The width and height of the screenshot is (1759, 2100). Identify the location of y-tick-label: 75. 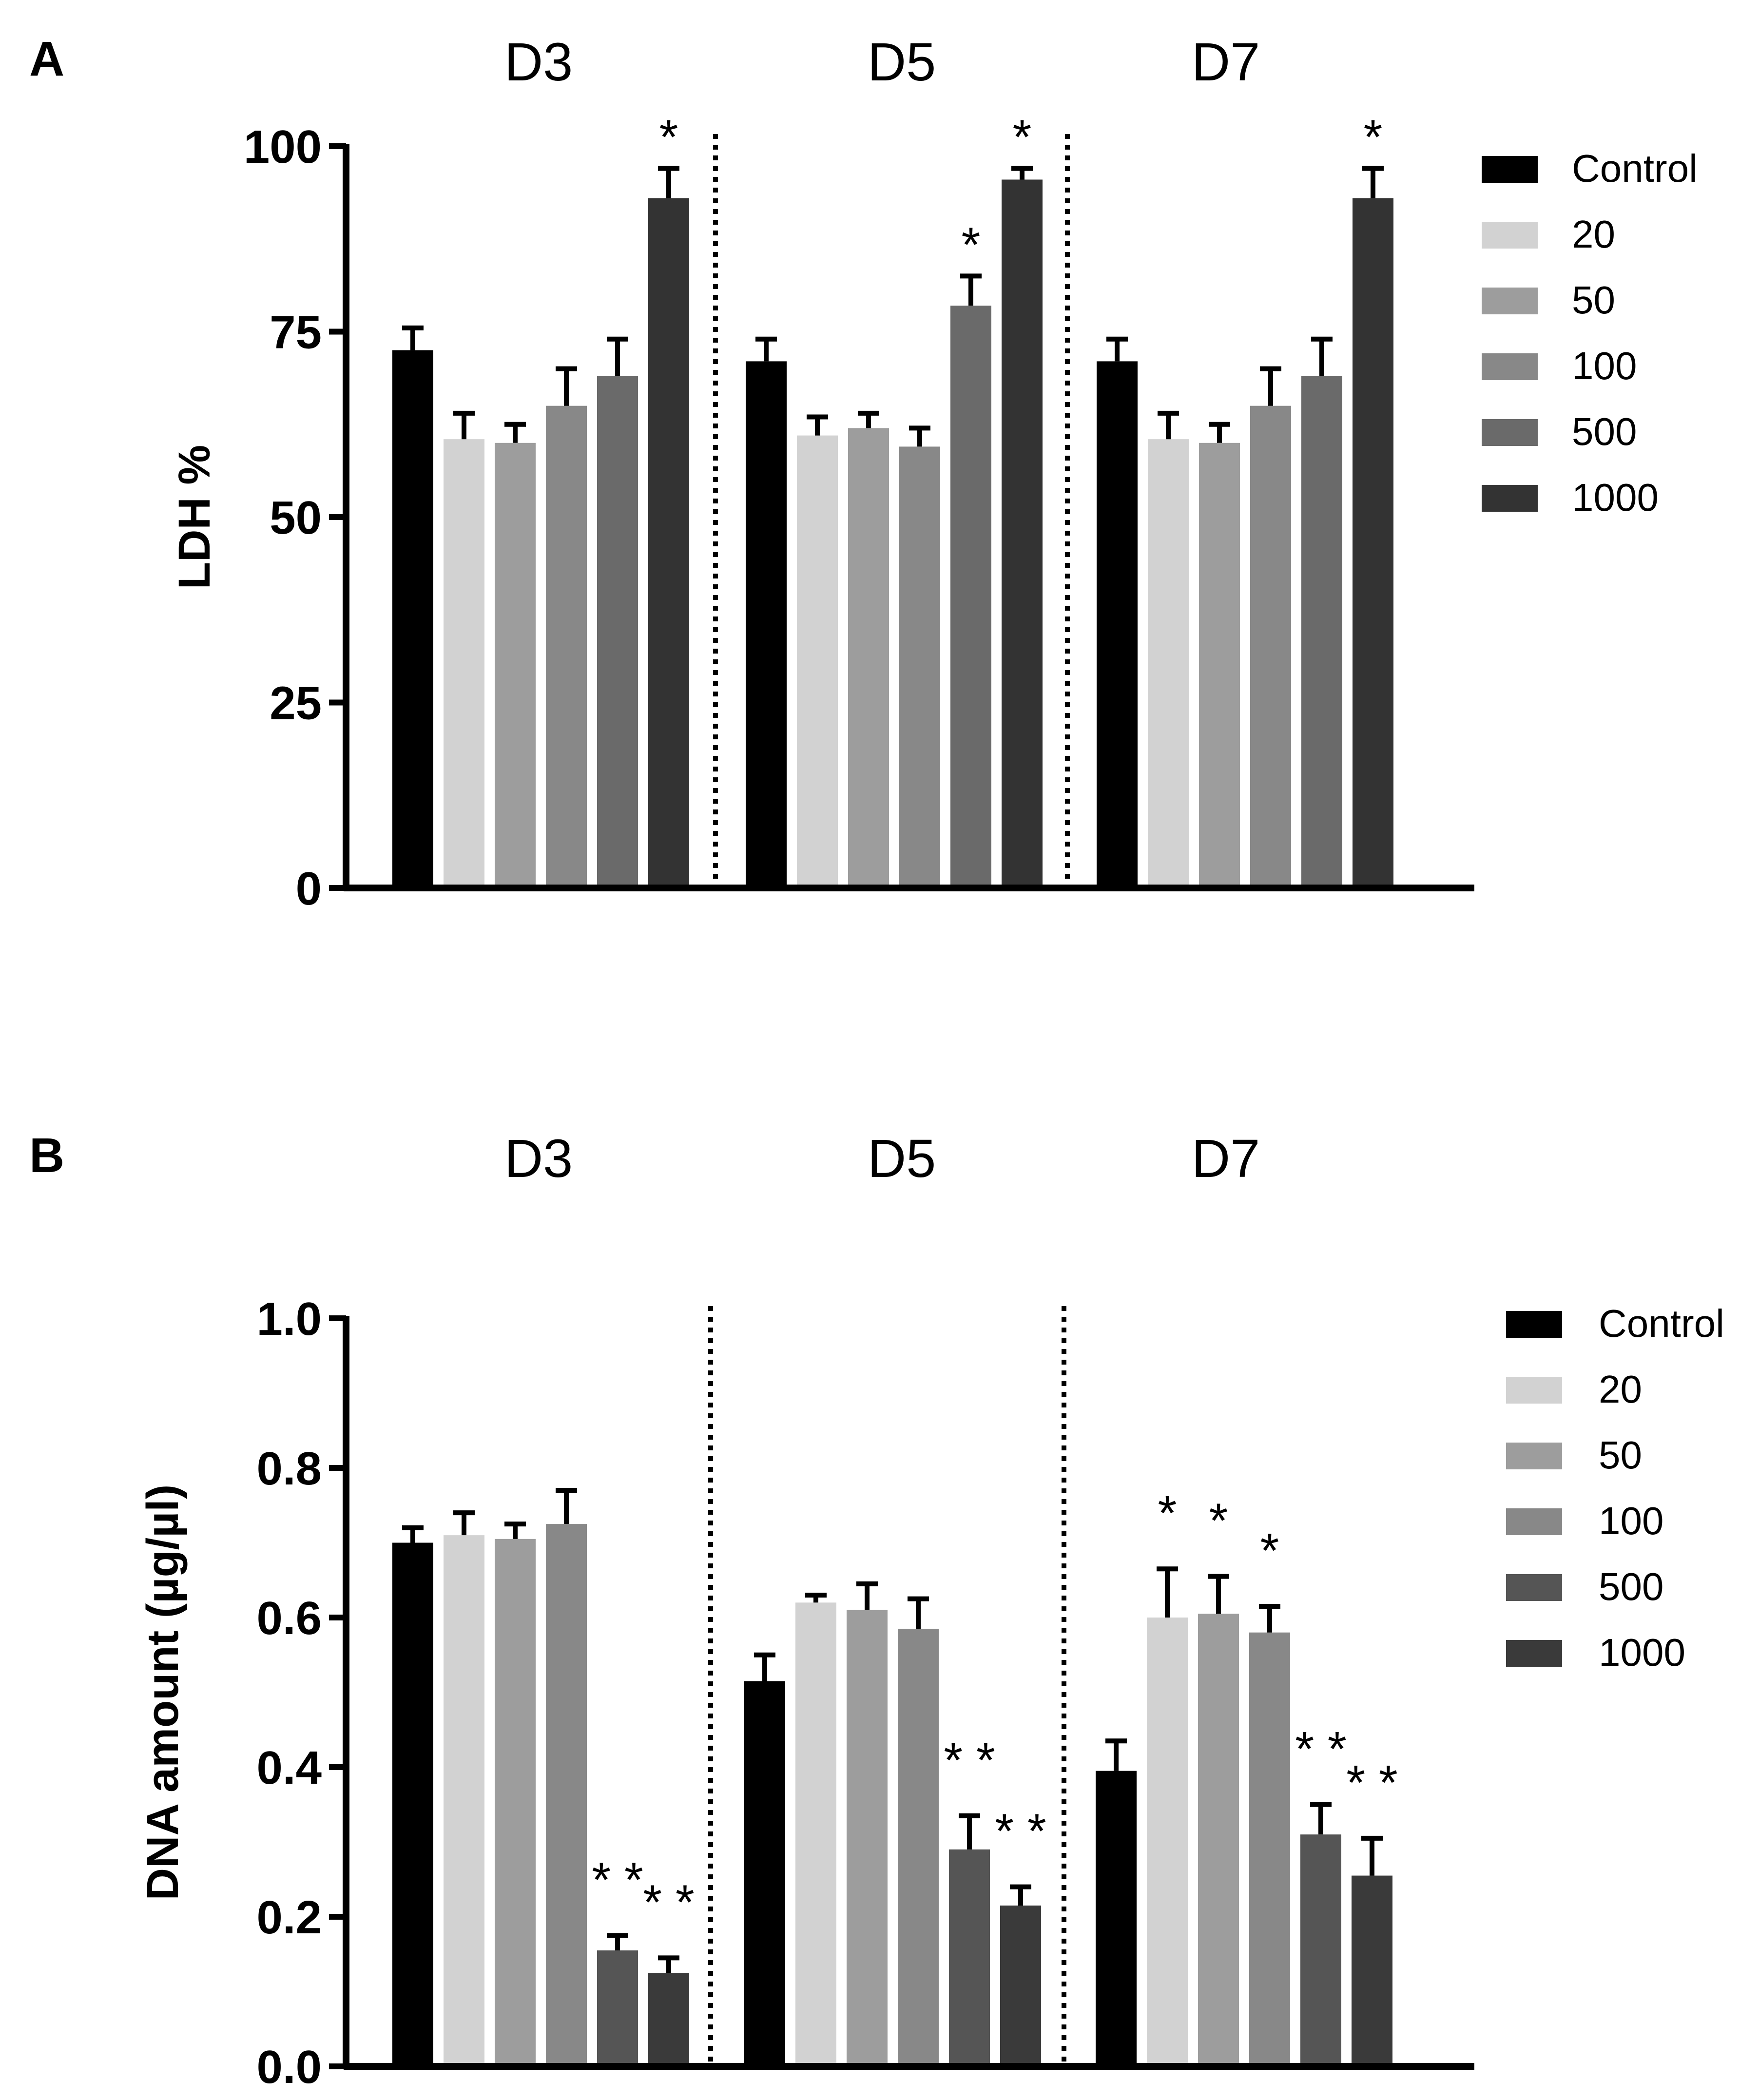
(296, 333).